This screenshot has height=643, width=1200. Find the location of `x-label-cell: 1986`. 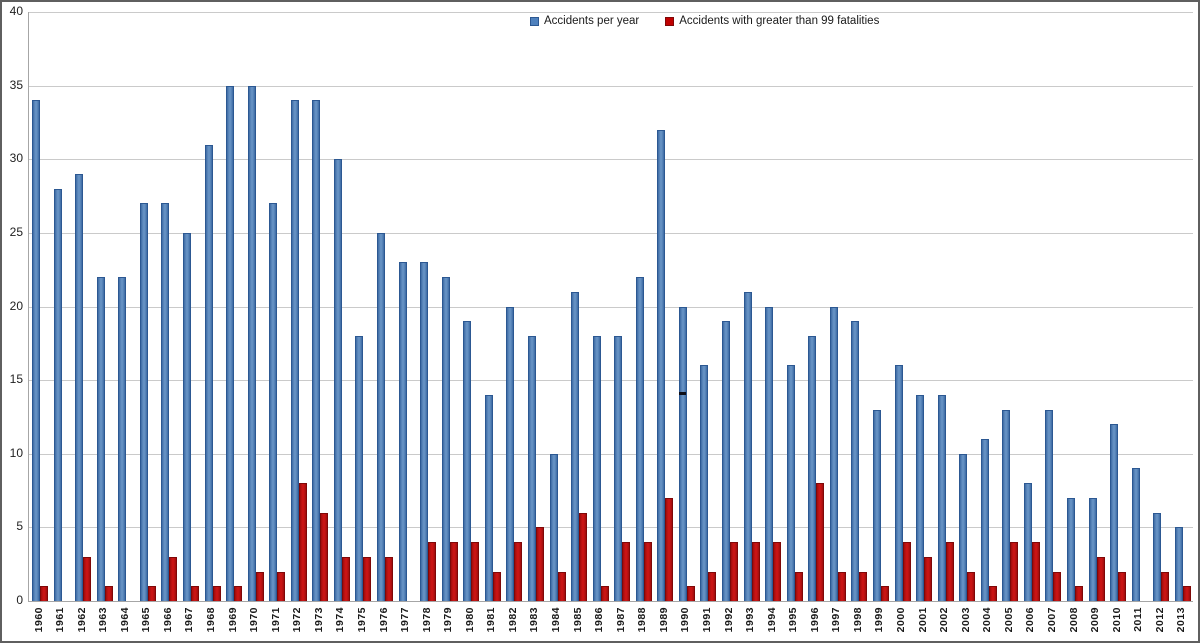

x-label-cell: 1986 is located at coordinates (600, 622).